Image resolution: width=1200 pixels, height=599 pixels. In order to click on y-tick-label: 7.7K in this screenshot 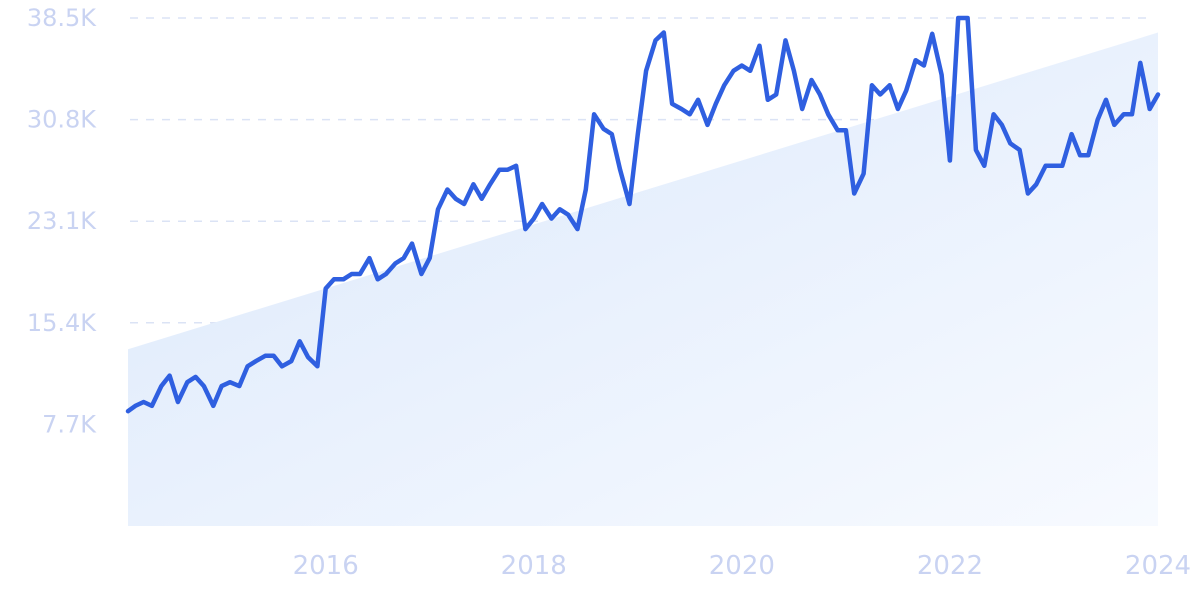, I will do `click(69, 424)`.